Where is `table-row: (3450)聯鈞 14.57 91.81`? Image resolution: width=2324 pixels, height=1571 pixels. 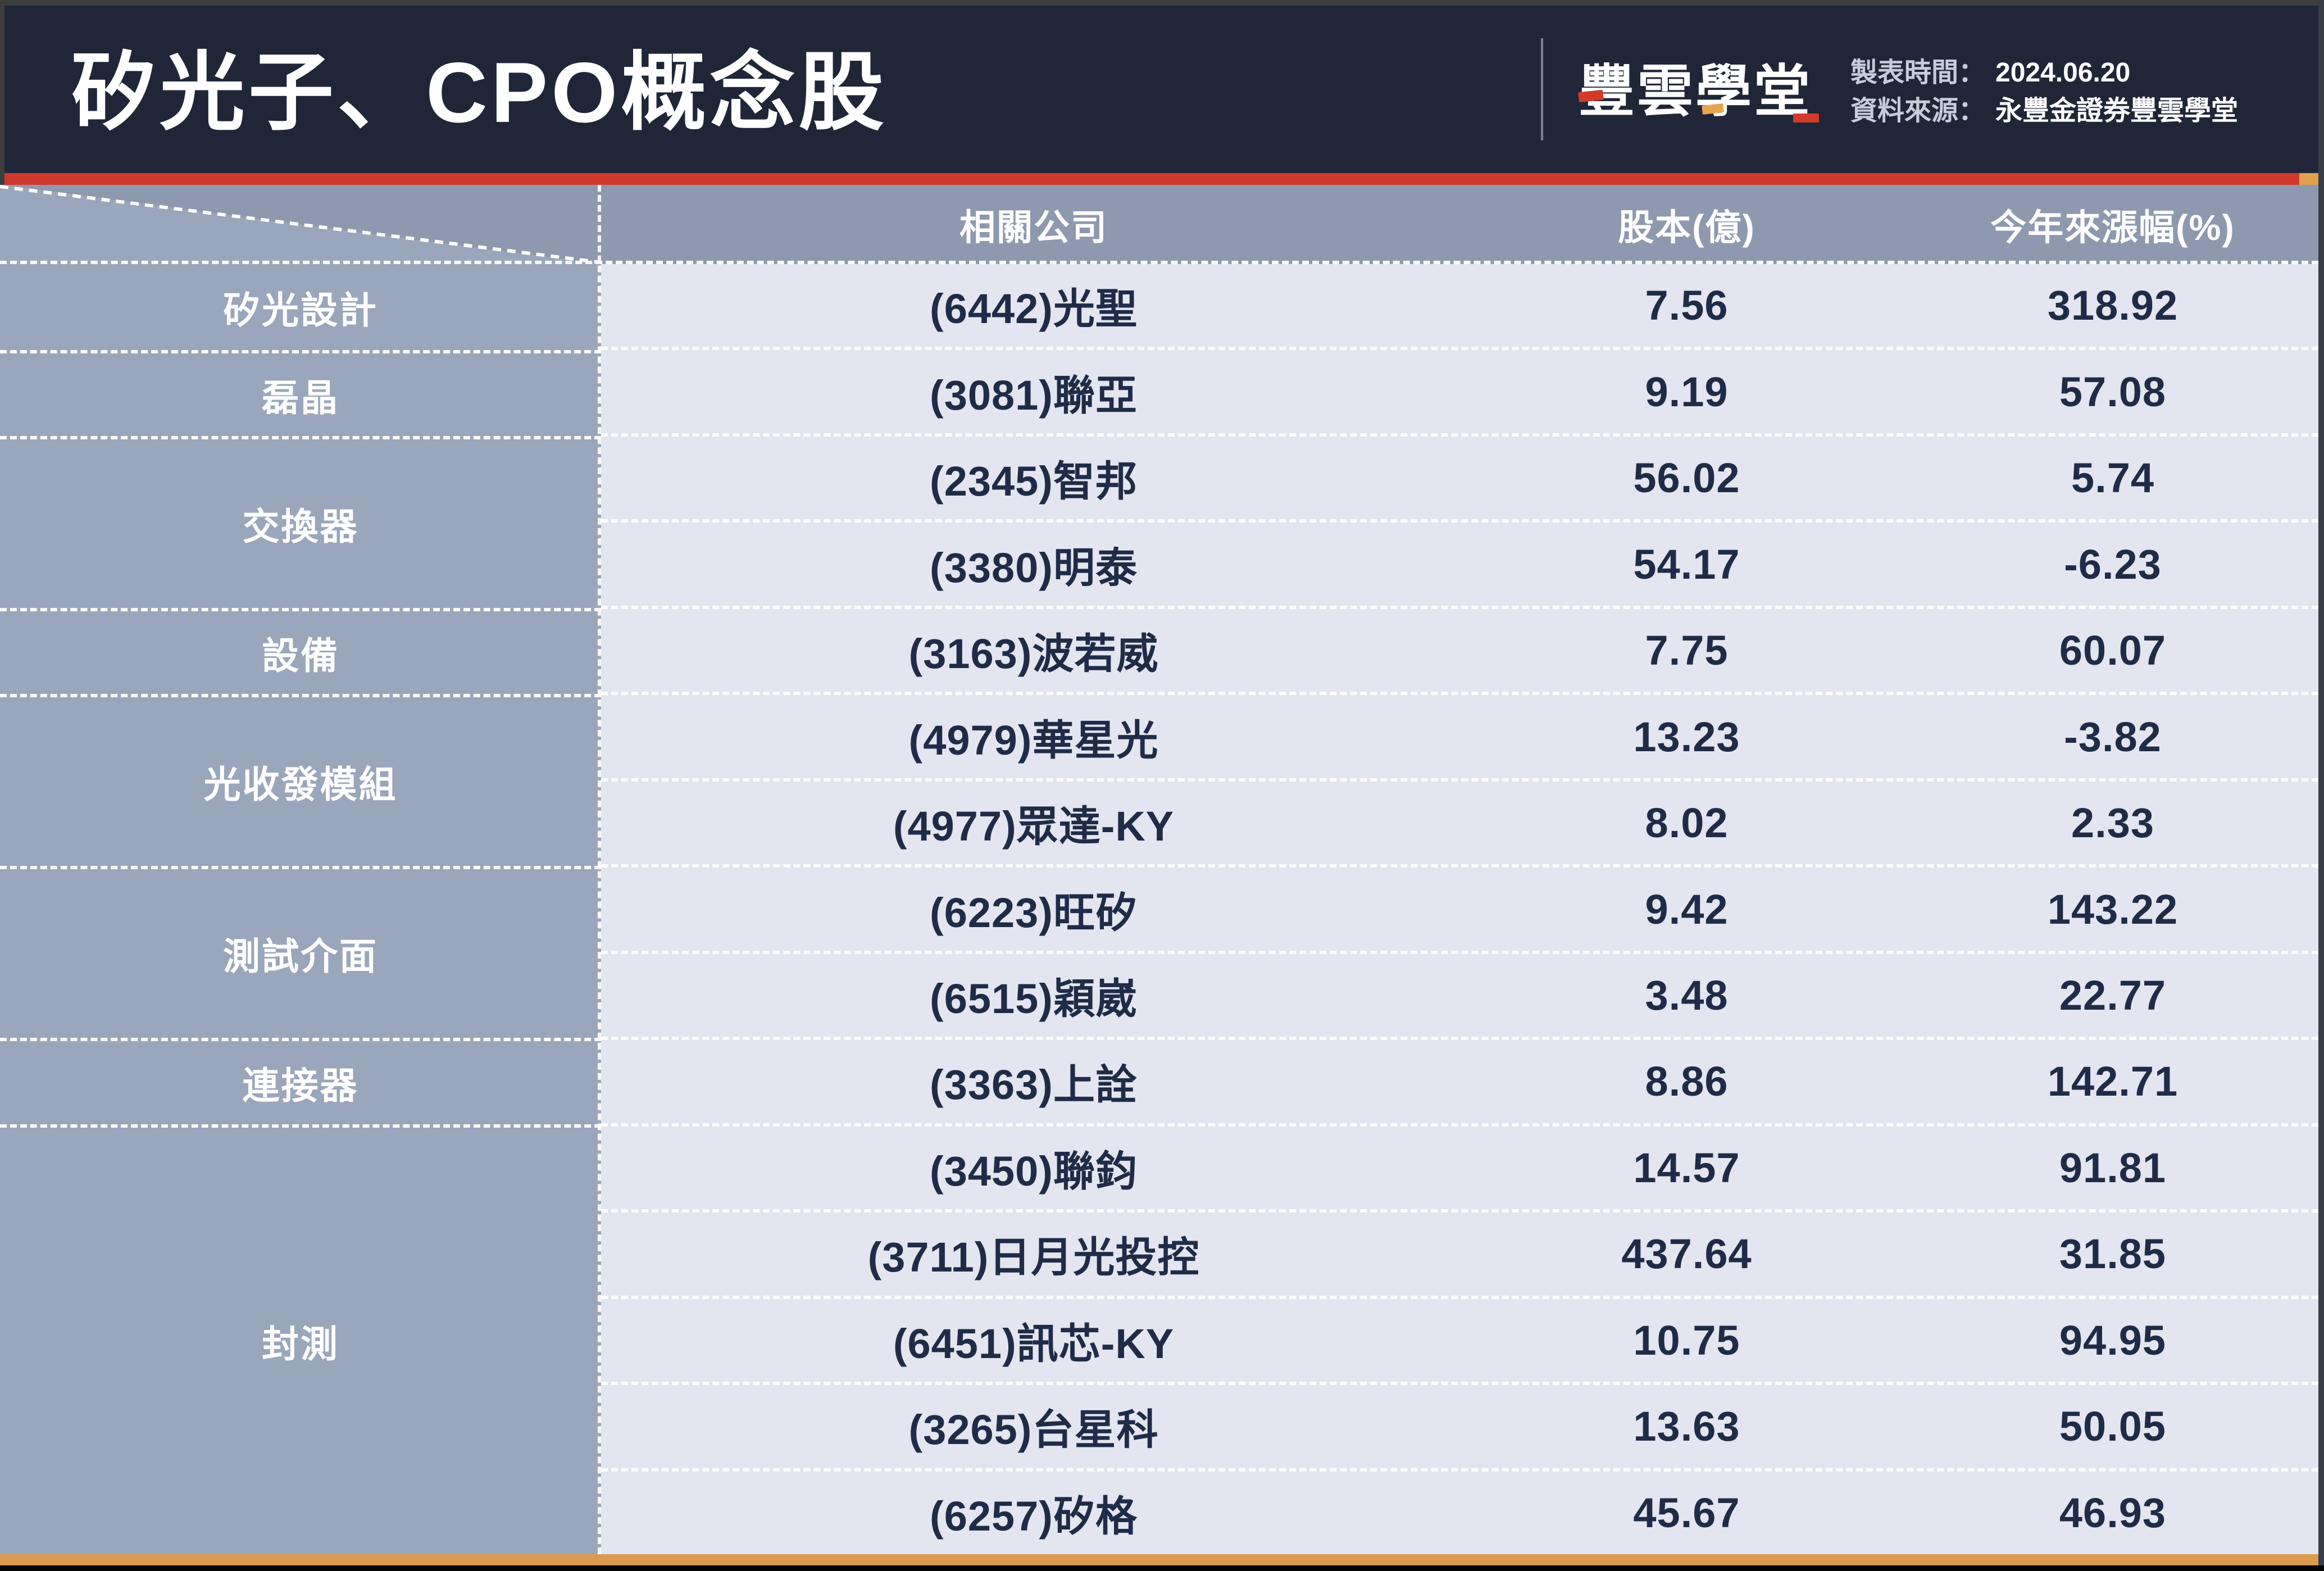
table-row: (3450)聯鈞 14.57 91.81 is located at coordinates (1459, 1166).